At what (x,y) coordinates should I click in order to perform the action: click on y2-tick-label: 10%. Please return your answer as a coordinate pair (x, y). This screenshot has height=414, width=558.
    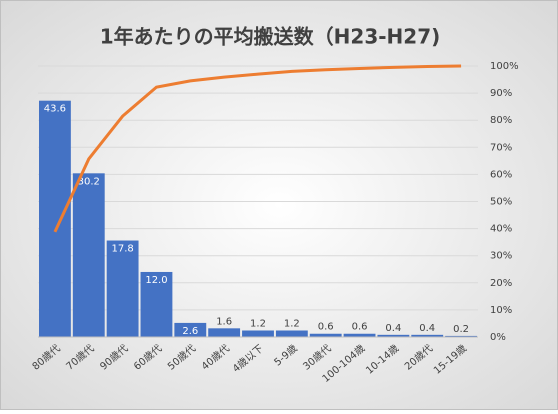
    Looking at the image, I should click on (501, 310).